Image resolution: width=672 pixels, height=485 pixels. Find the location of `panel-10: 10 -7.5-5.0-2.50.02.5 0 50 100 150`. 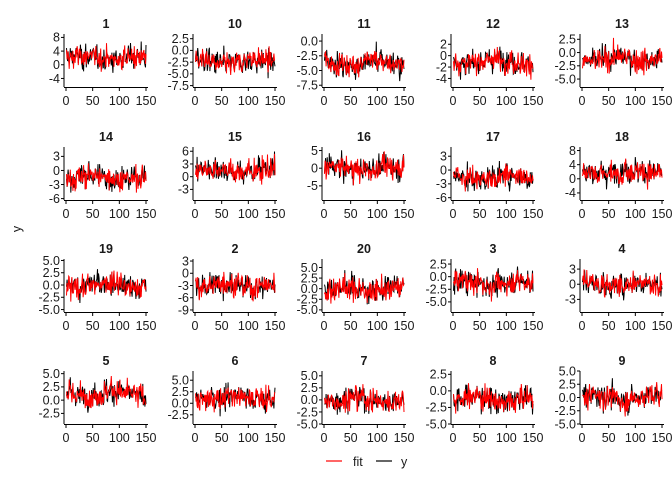

panel-10: 10 -7.5-5.0-2.50.02.5 0 50 100 150 is located at coordinates (226, 62).